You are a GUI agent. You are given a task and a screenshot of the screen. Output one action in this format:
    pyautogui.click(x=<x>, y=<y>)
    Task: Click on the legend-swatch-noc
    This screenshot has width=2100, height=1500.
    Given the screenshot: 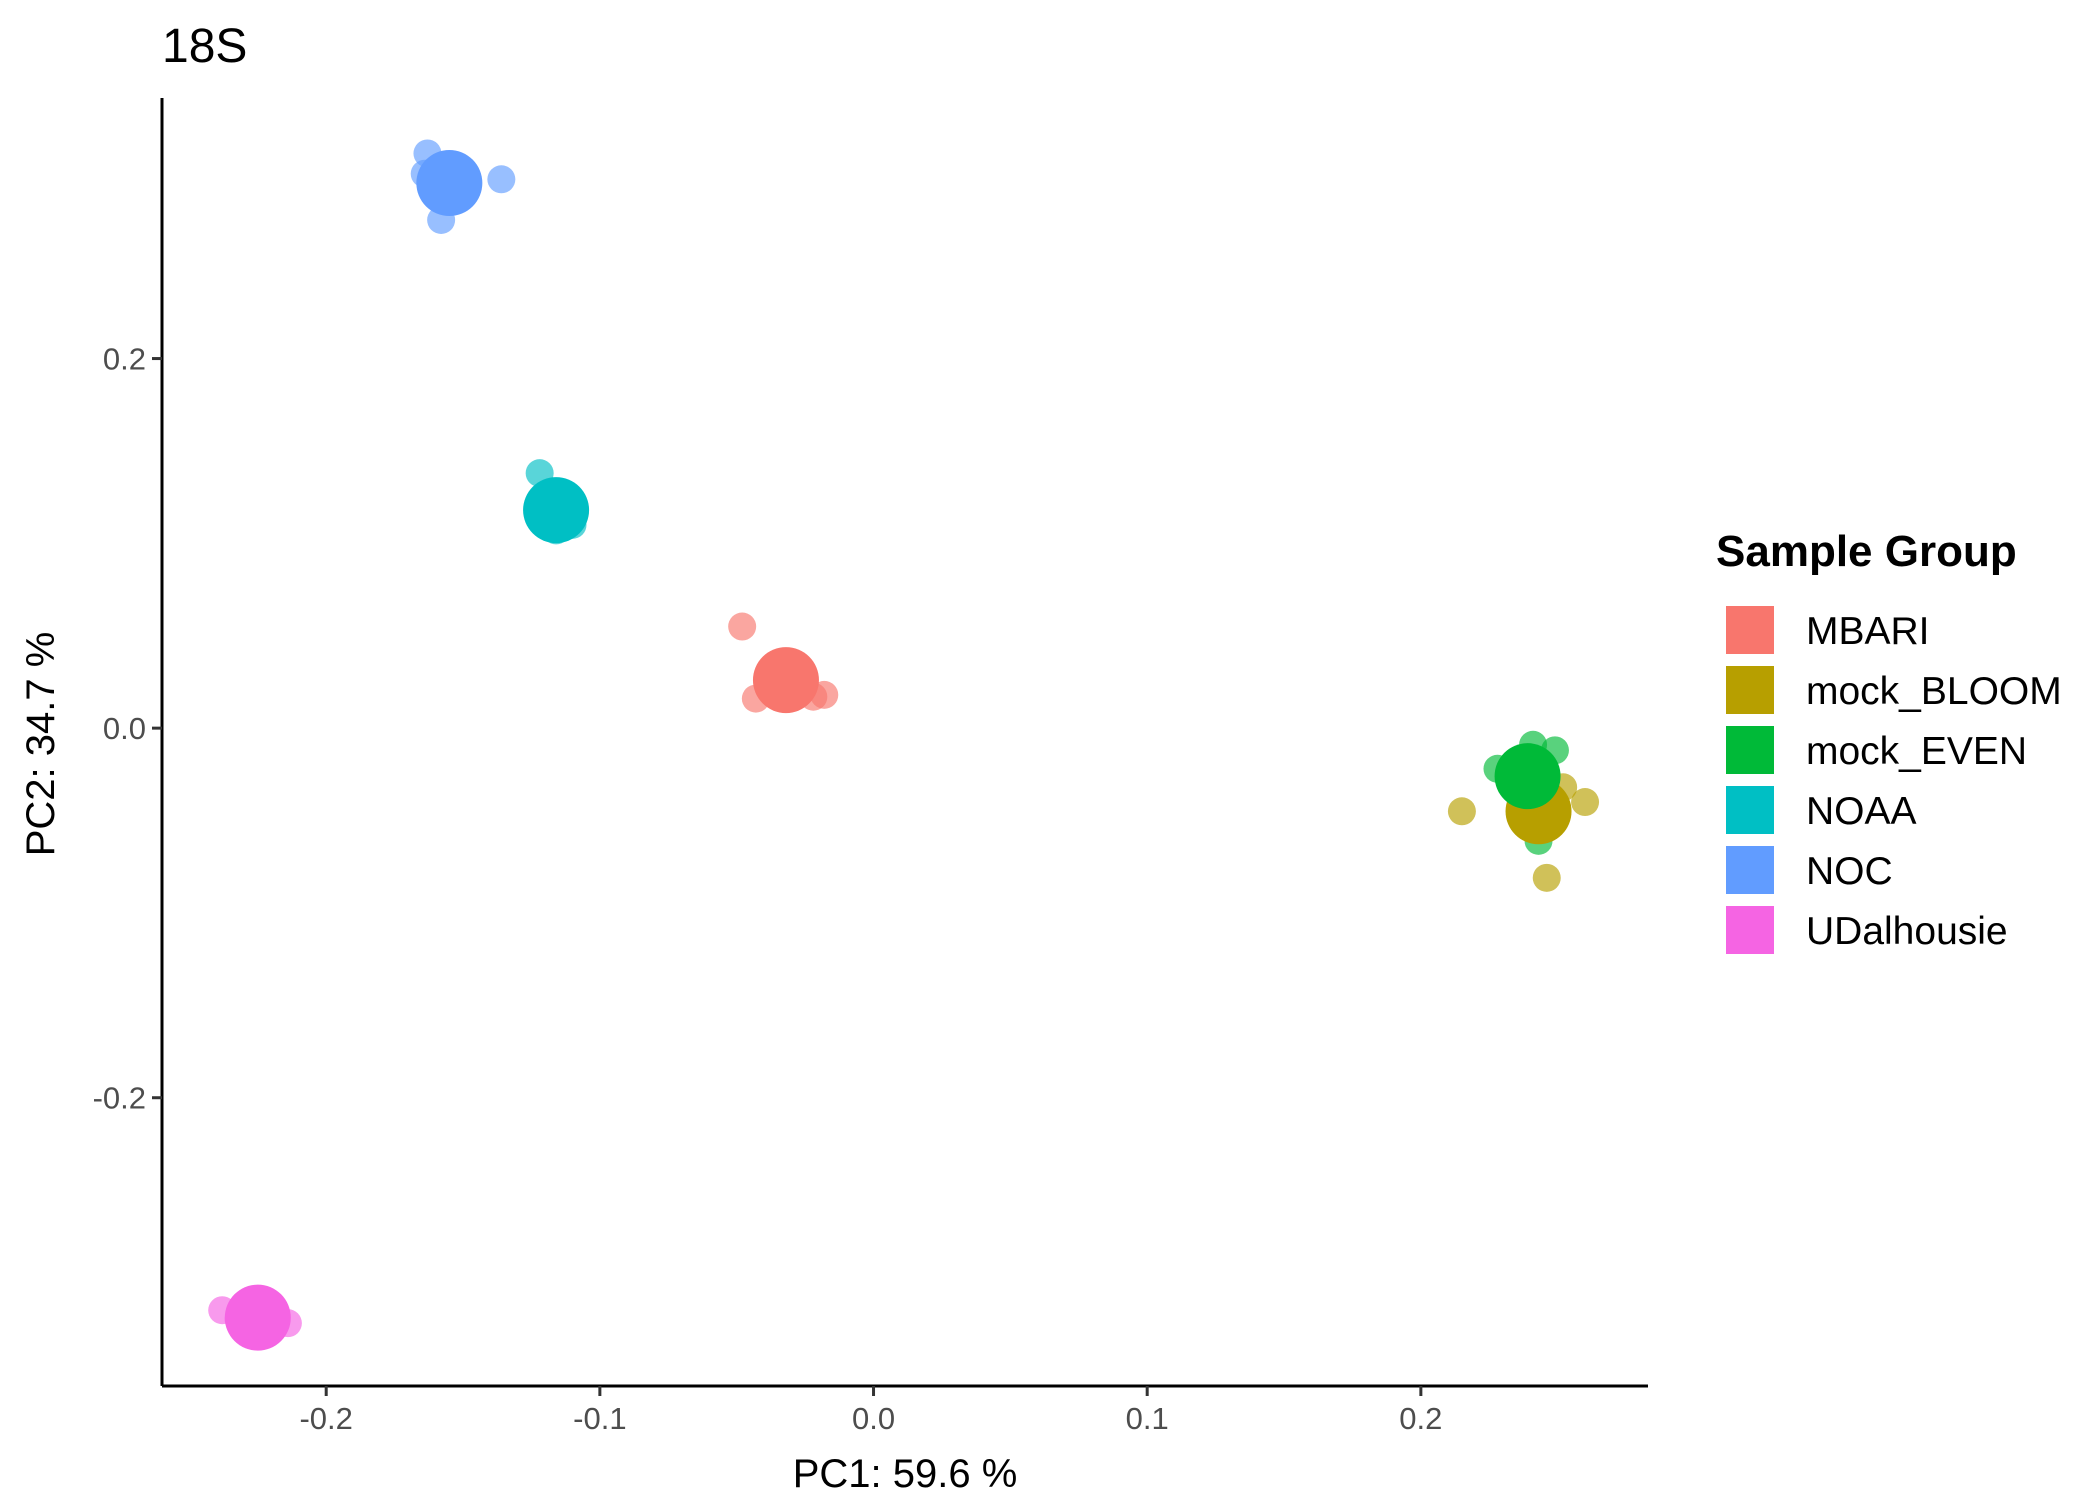 What is the action you would take?
    pyautogui.click(x=1750, y=870)
    